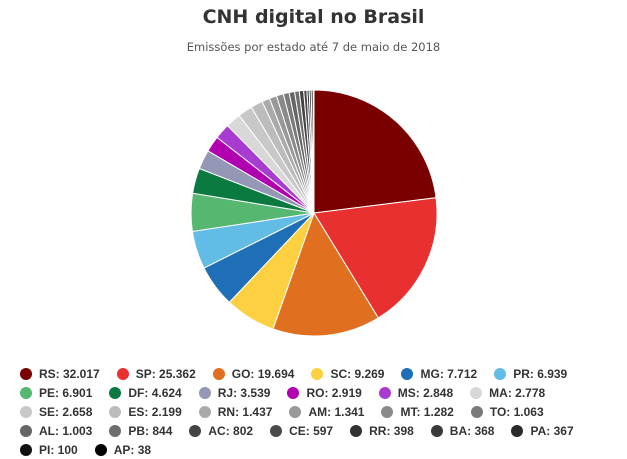  I want to click on legend-item-pb: PB: 844, so click(140, 430).